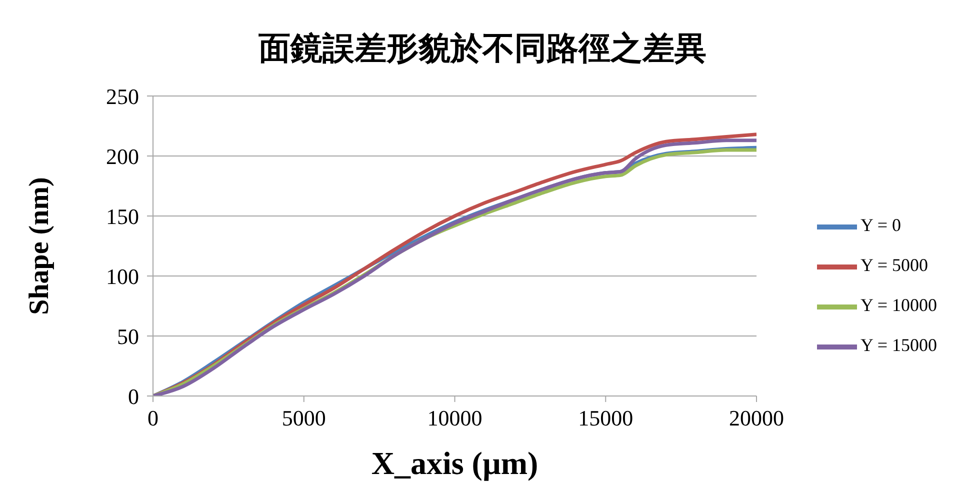 The image size is (965, 504). What do you see at coordinates (304, 418) in the screenshot?
I see `x-tick-label: 5000` at bounding box center [304, 418].